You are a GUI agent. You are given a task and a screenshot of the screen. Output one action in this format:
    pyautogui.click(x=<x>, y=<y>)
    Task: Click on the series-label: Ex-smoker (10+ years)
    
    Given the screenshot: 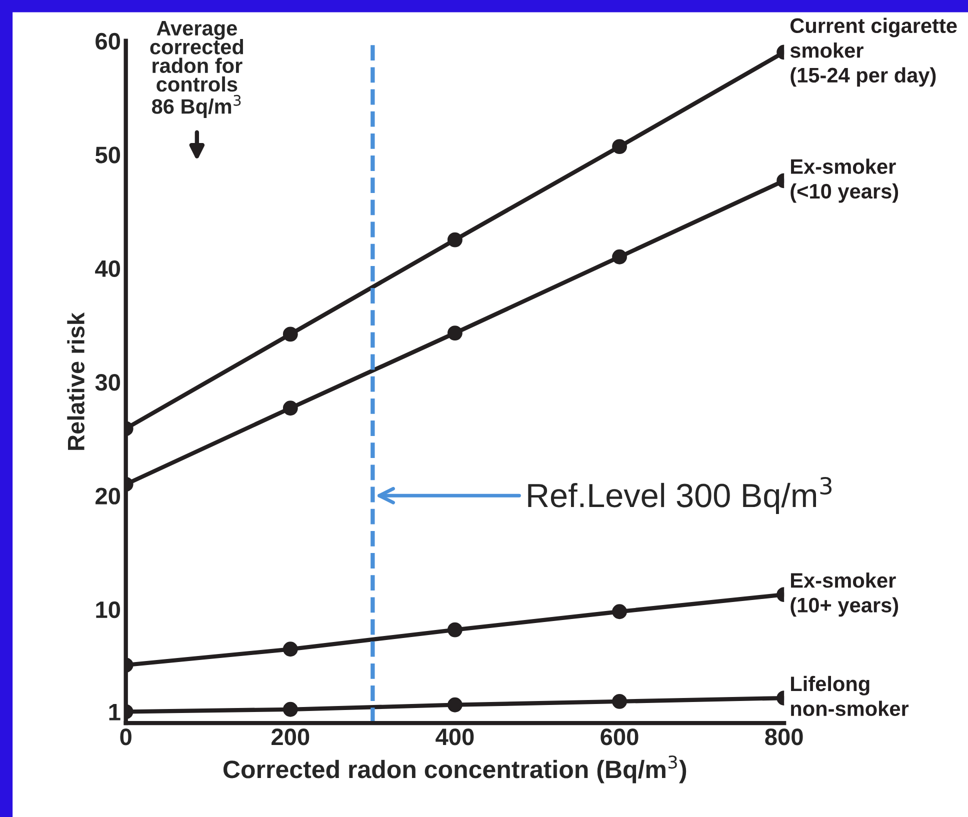 What is the action you would take?
    pyautogui.click(x=844, y=594)
    